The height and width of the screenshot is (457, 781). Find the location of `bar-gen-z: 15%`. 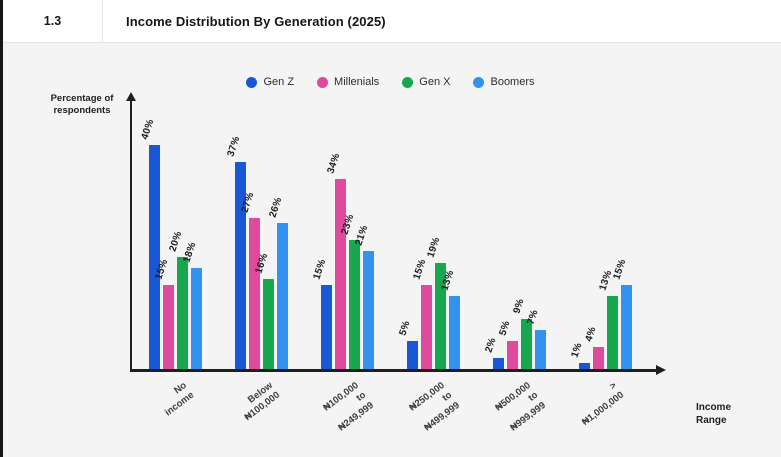

bar-gen-z: 15% is located at coordinates (322, 313).